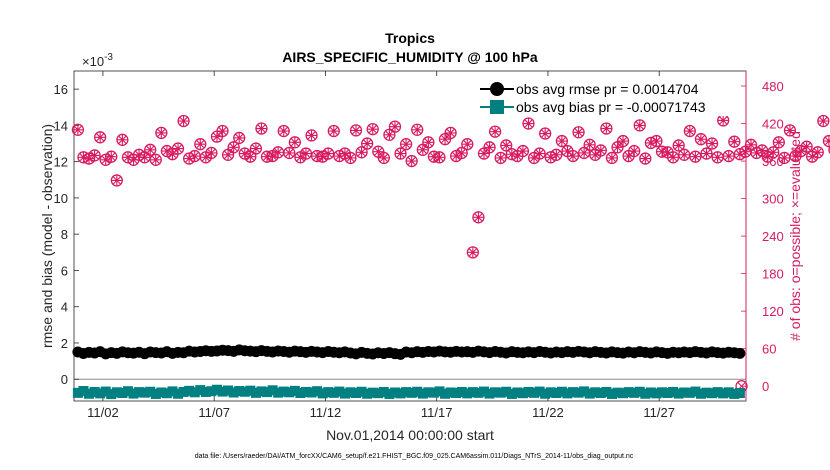  What do you see at coordinates (765, 386) in the screenshot?
I see `right-tick-label: 0` at bounding box center [765, 386].